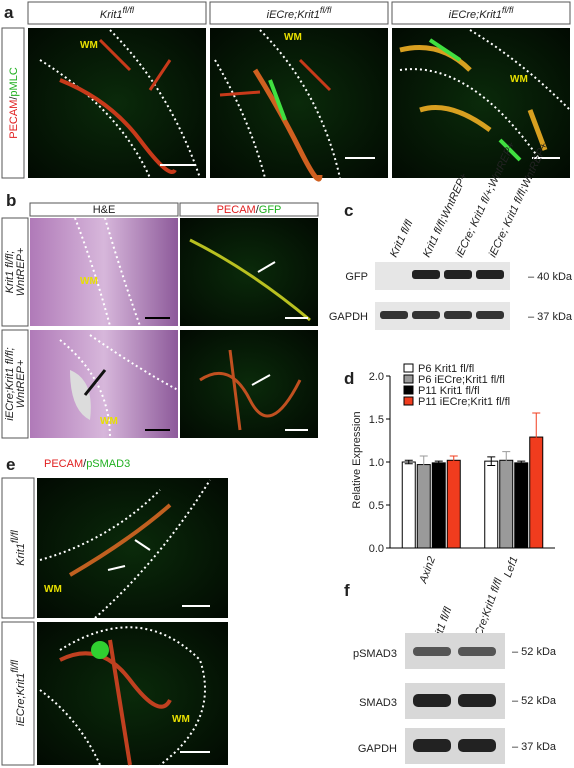 The image size is (574, 768). What do you see at coordinates (357, 459) in the screenshot?
I see `y-axis-label: Relative Expression` at bounding box center [357, 459].